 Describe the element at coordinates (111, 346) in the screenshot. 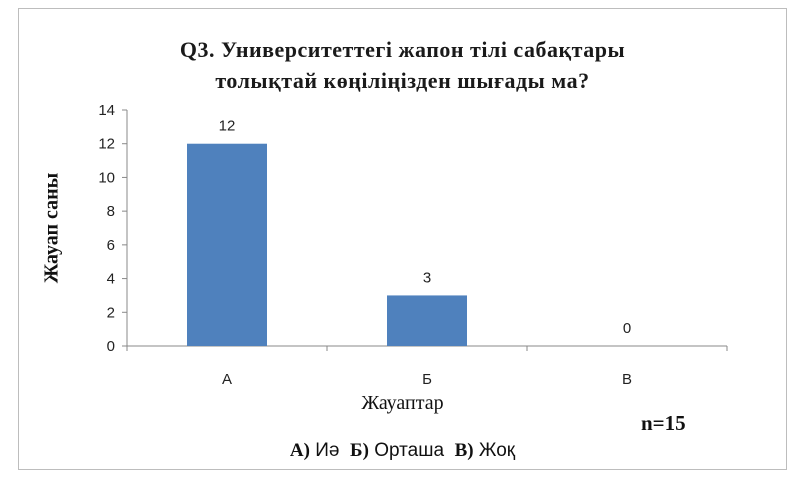

I see `y-tick-label: 0` at that location.